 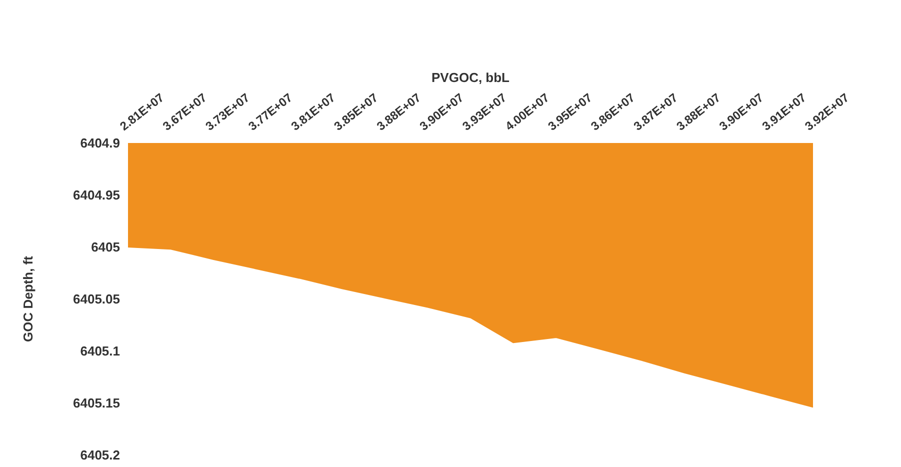 What do you see at coordinates (28, 298) in the screenshot?
I see `y-axis-title: GOC Depth, ft` at bounding box center [28, 298].